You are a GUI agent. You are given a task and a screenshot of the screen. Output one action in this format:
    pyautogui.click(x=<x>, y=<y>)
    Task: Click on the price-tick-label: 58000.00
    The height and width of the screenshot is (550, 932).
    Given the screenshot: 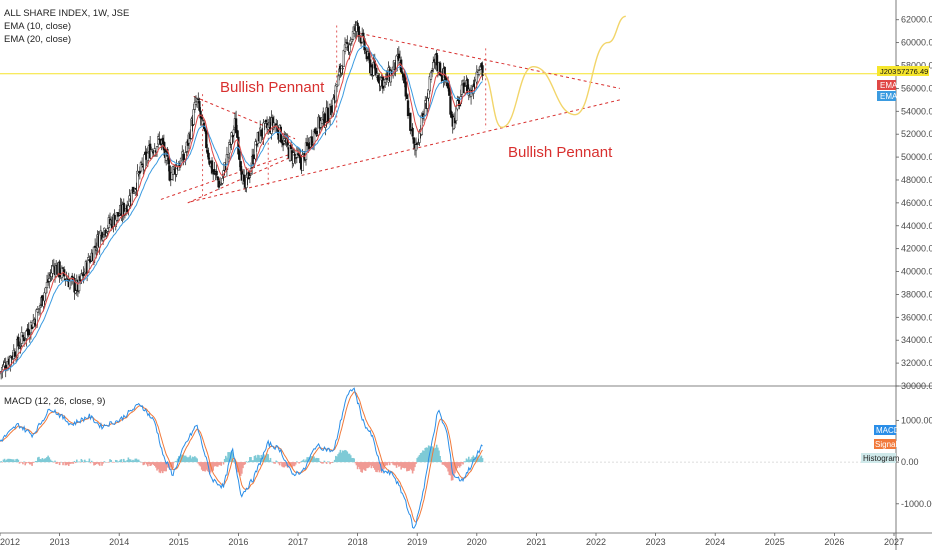 What is the action you would take?
    pyautogui.click(x=916, y=66)
    